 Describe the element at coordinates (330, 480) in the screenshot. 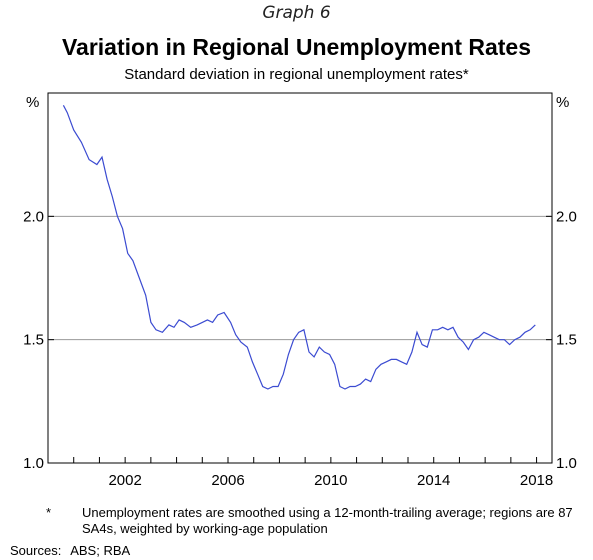

I see `x-tick-label: 2010` at that location.